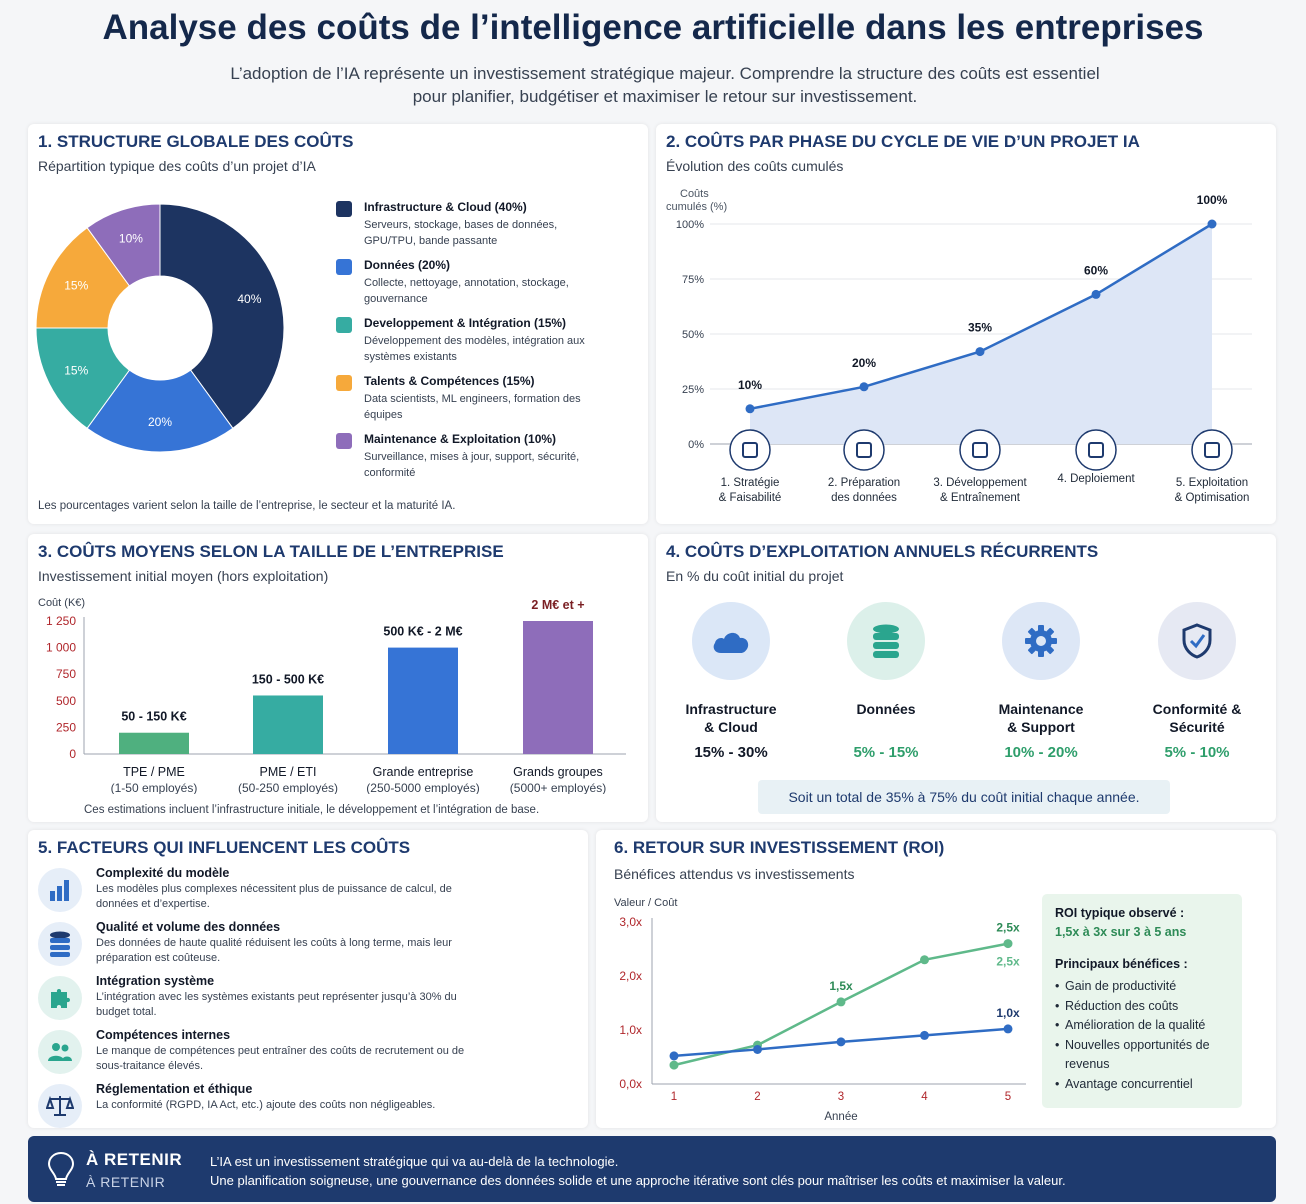  What do you see at coordinates (1197, 641) in the screenshot?
I see `shield-check-icon` at bounding box center [1197, 641].